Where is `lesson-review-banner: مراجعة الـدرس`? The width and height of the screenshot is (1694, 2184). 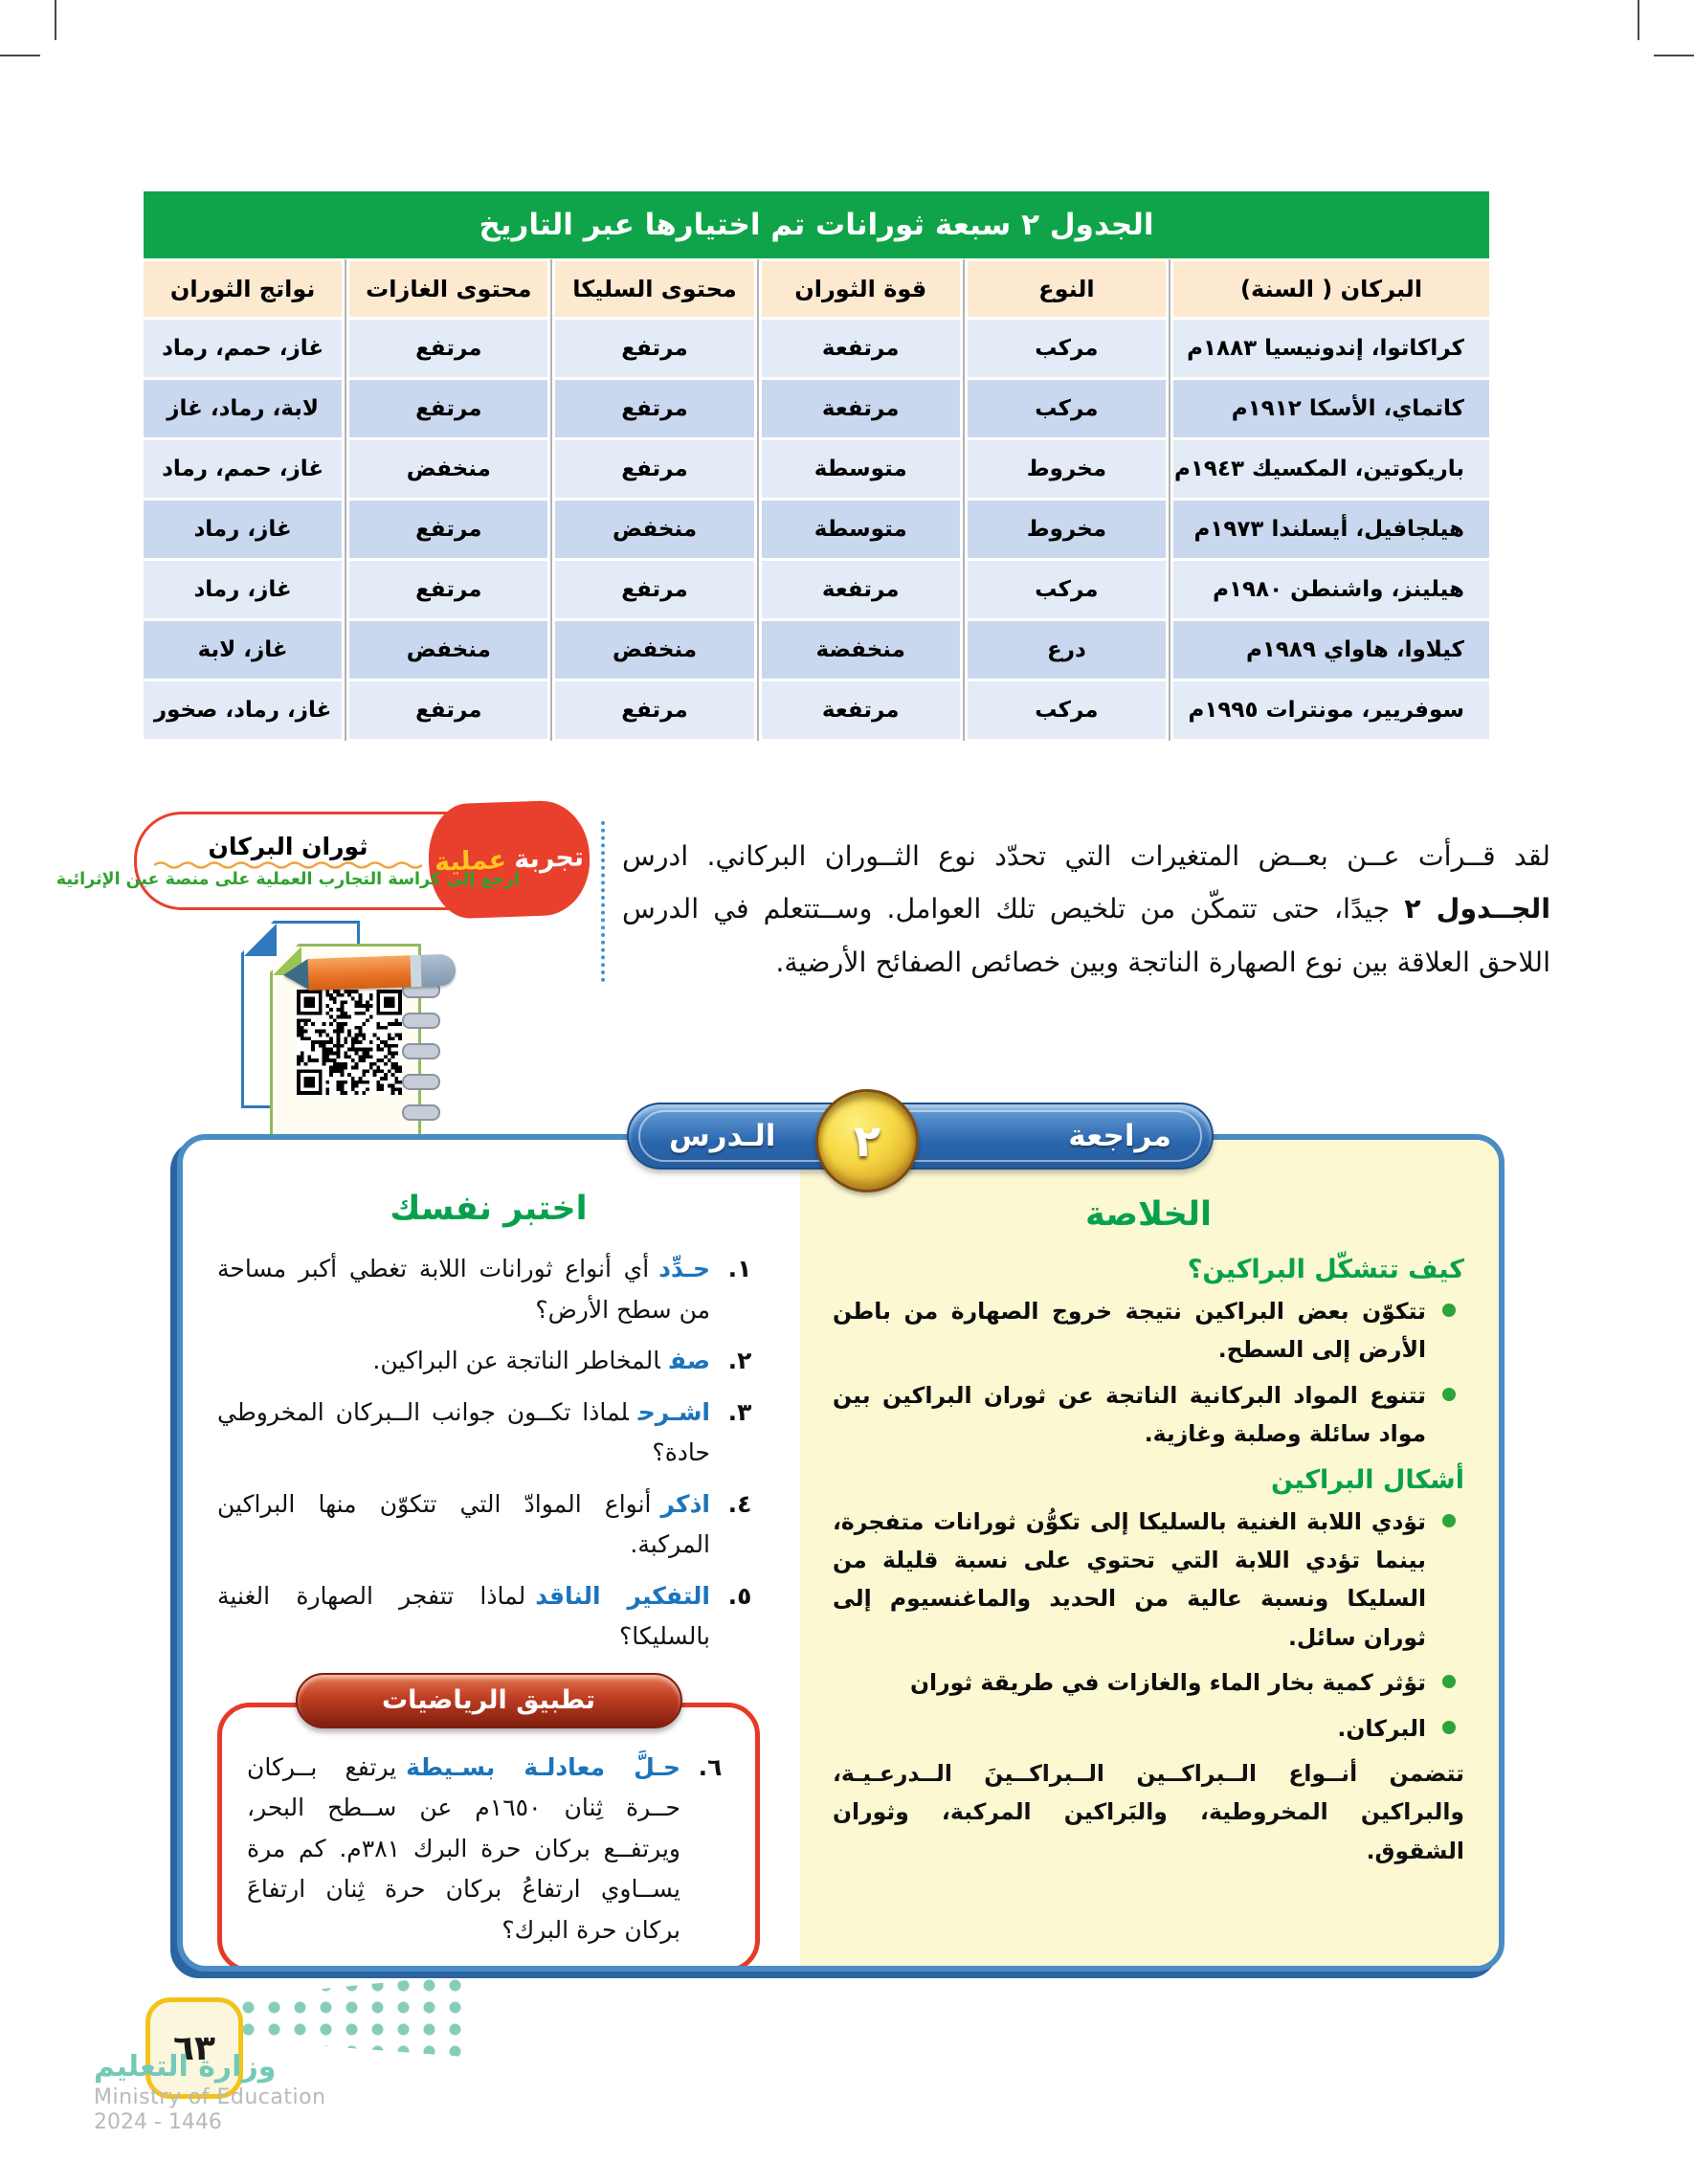
lesson-review-banner: مراجعة الـدرس is located at coordinates (920, 1136).